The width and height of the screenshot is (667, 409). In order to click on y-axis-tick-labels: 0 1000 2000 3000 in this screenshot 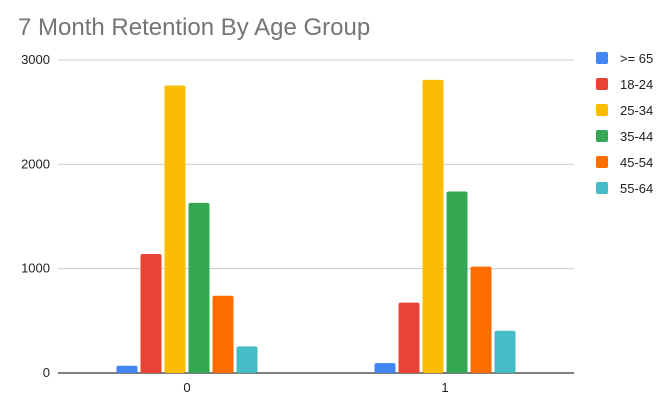, I will do `click(35, 216)`.